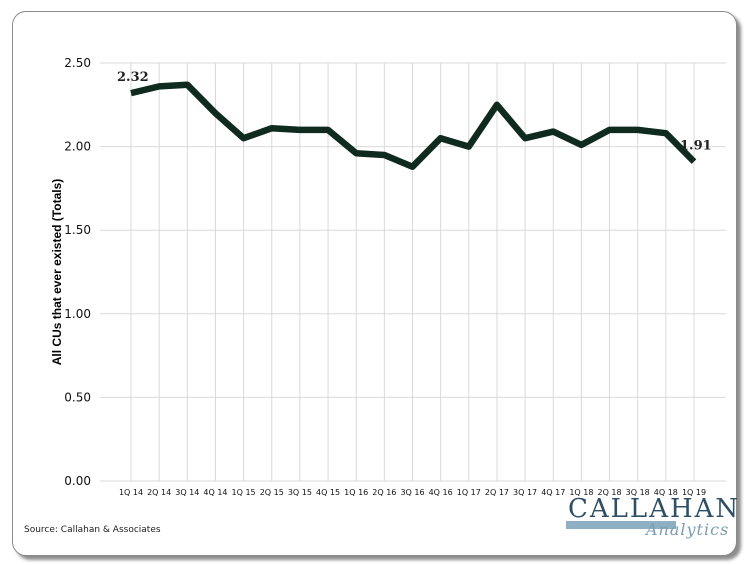  Describe the element at coordinates (696, 146) in the screenshot. I see `data-label: 1.91` at that location.